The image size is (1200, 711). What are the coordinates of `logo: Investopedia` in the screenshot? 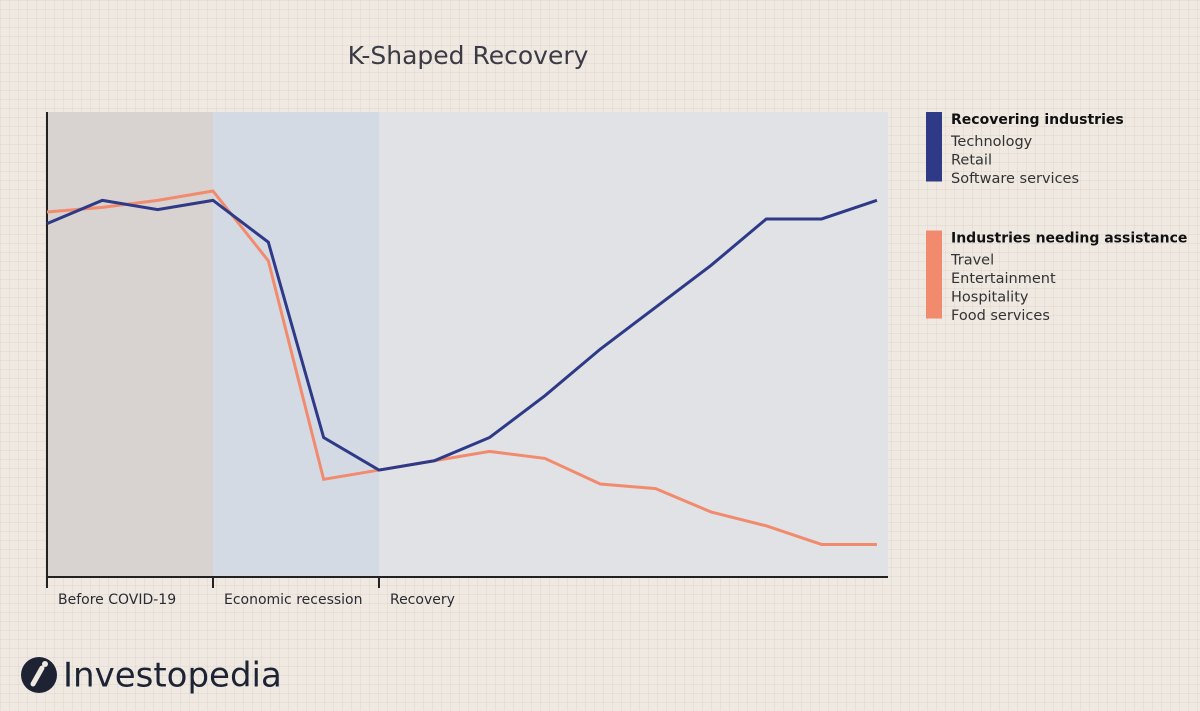 It's located at (151, 676).